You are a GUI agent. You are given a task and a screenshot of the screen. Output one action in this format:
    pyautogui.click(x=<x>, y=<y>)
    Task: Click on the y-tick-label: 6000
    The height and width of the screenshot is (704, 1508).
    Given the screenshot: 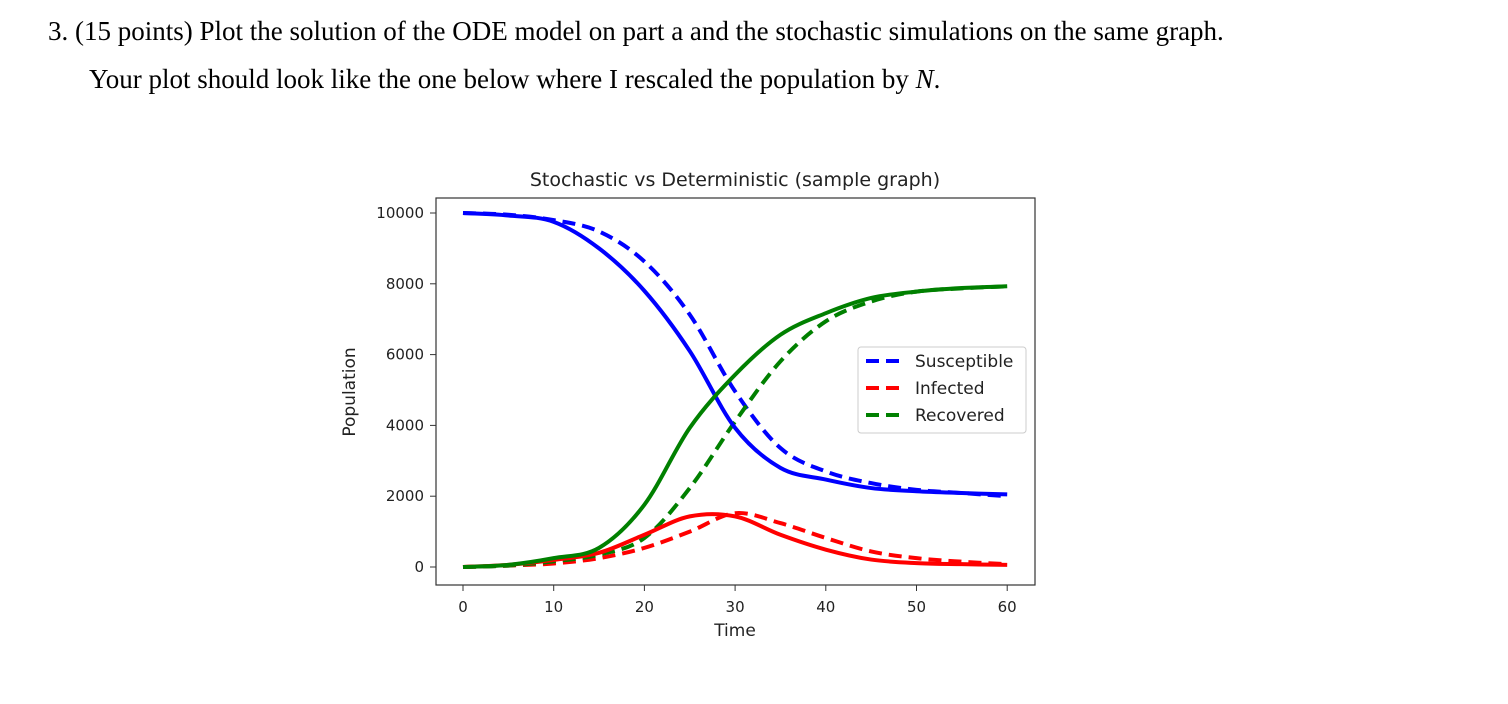 What is the action you would take?
    pyautogui.click(x=405, y=355)
    